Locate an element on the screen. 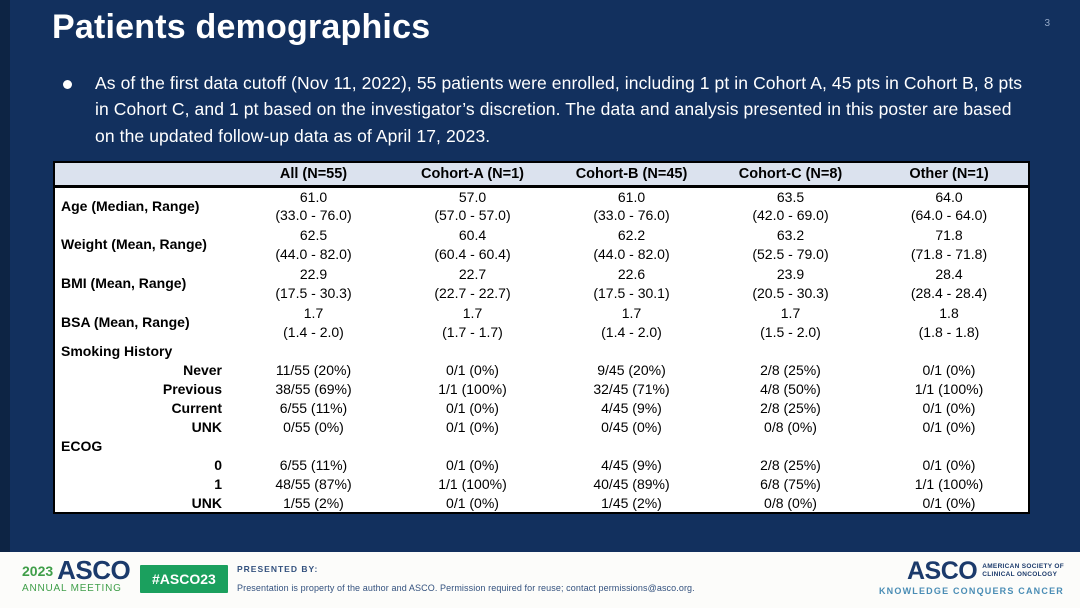 This screenshot has height=608, width=1080. table-cell: 22.9 (17.5 - 30.3) is located at coordinates (313, 283).